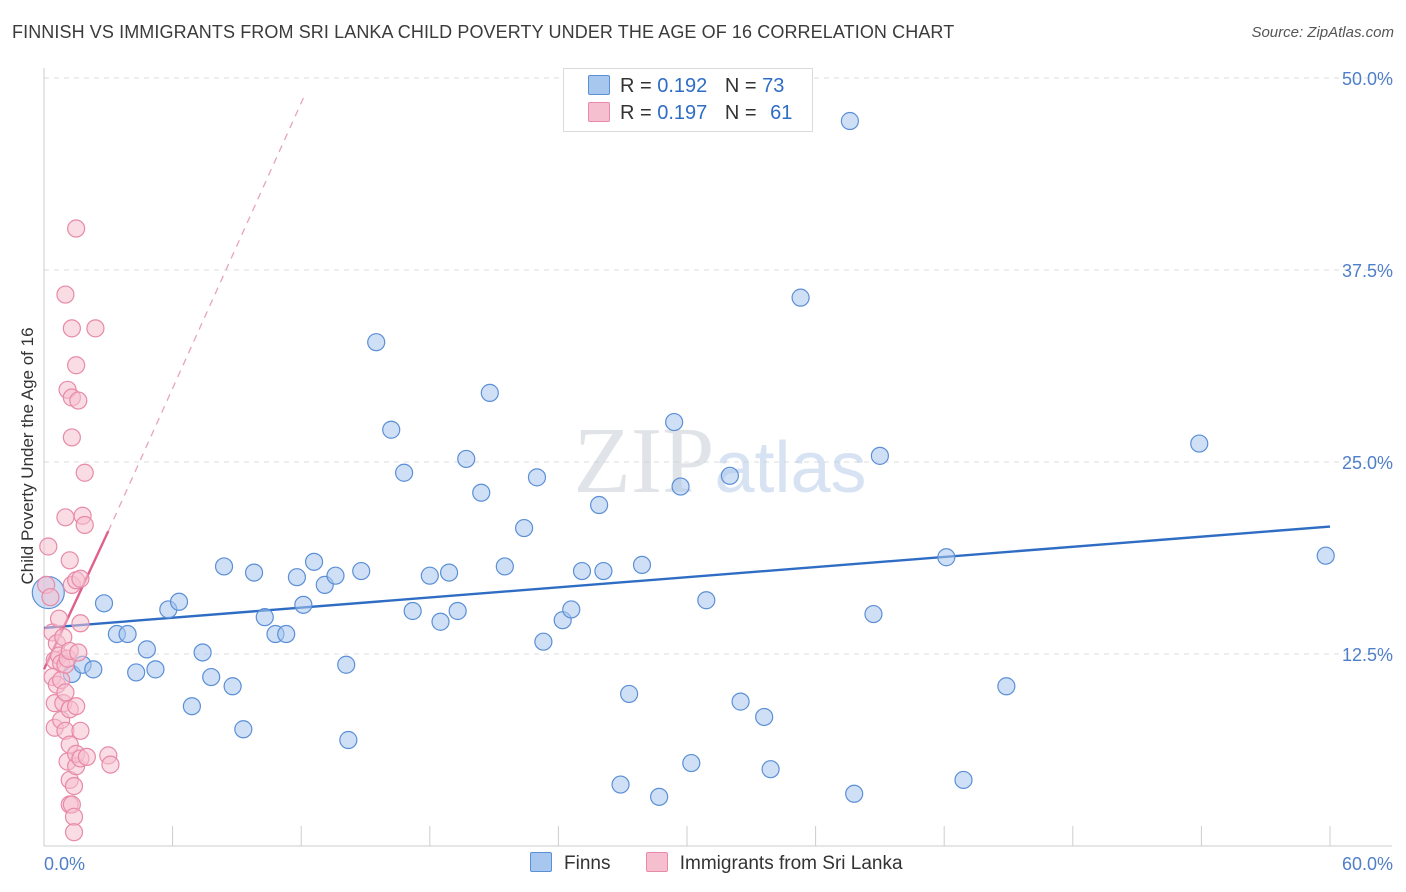 This screenshot has height=892, width=1406. What do you see at coordinates (740, 86) in the screenshot?
I see `n-label: N =` at bounding box center [740, 86].